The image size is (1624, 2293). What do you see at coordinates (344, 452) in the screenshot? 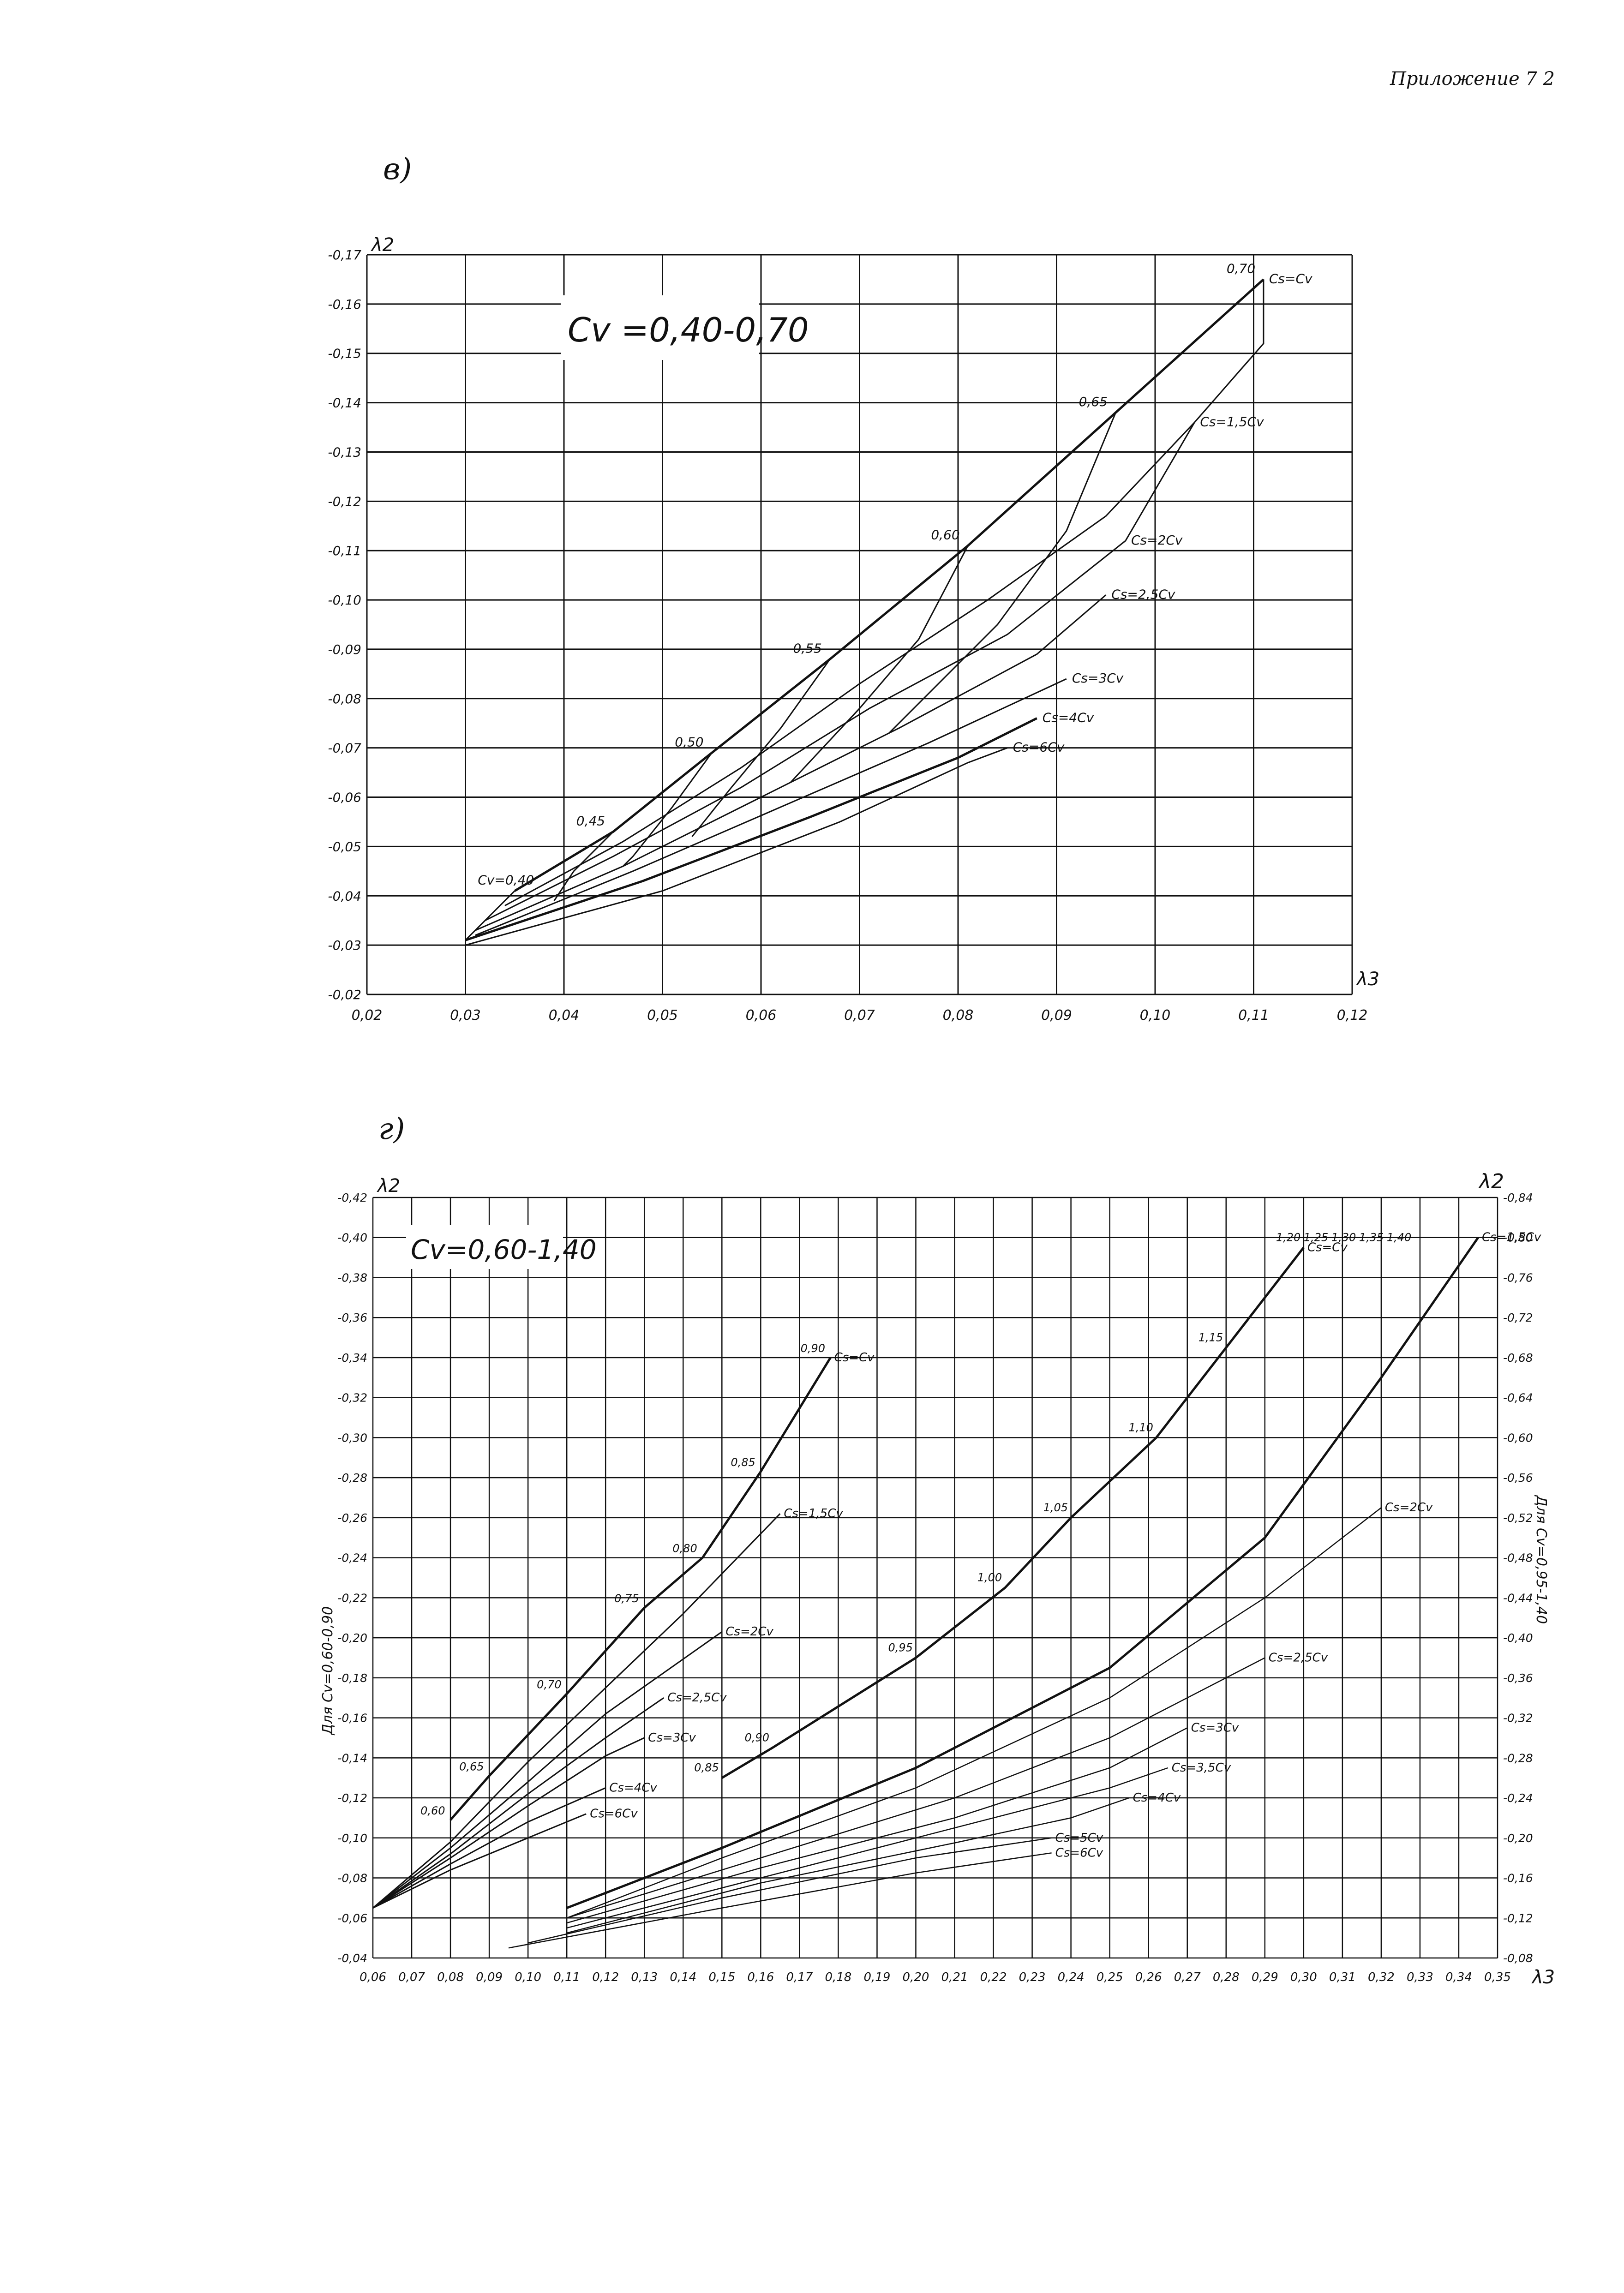
I see `y-tick-label: -0,13` at bounding box center [344, 452].